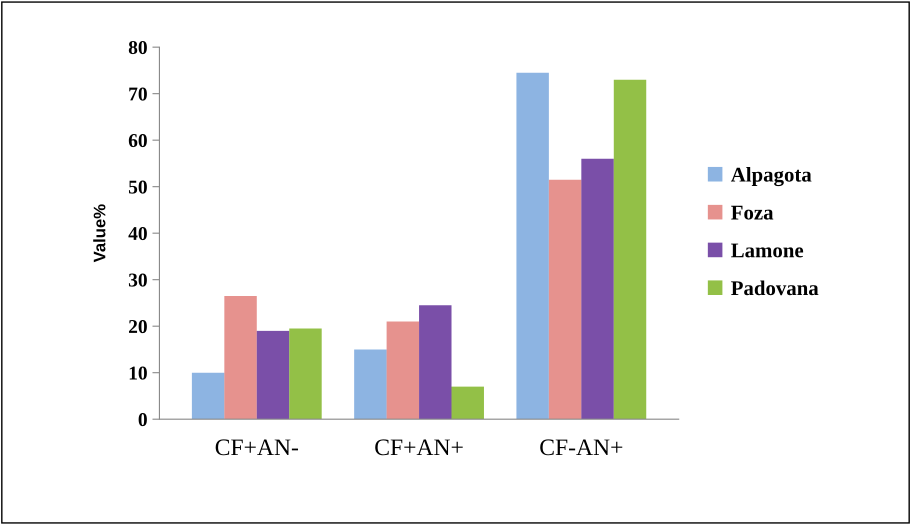 The height and width of the screenshot is (524, 911). I want to click on y-tick-label: 60, so click(137, 141).